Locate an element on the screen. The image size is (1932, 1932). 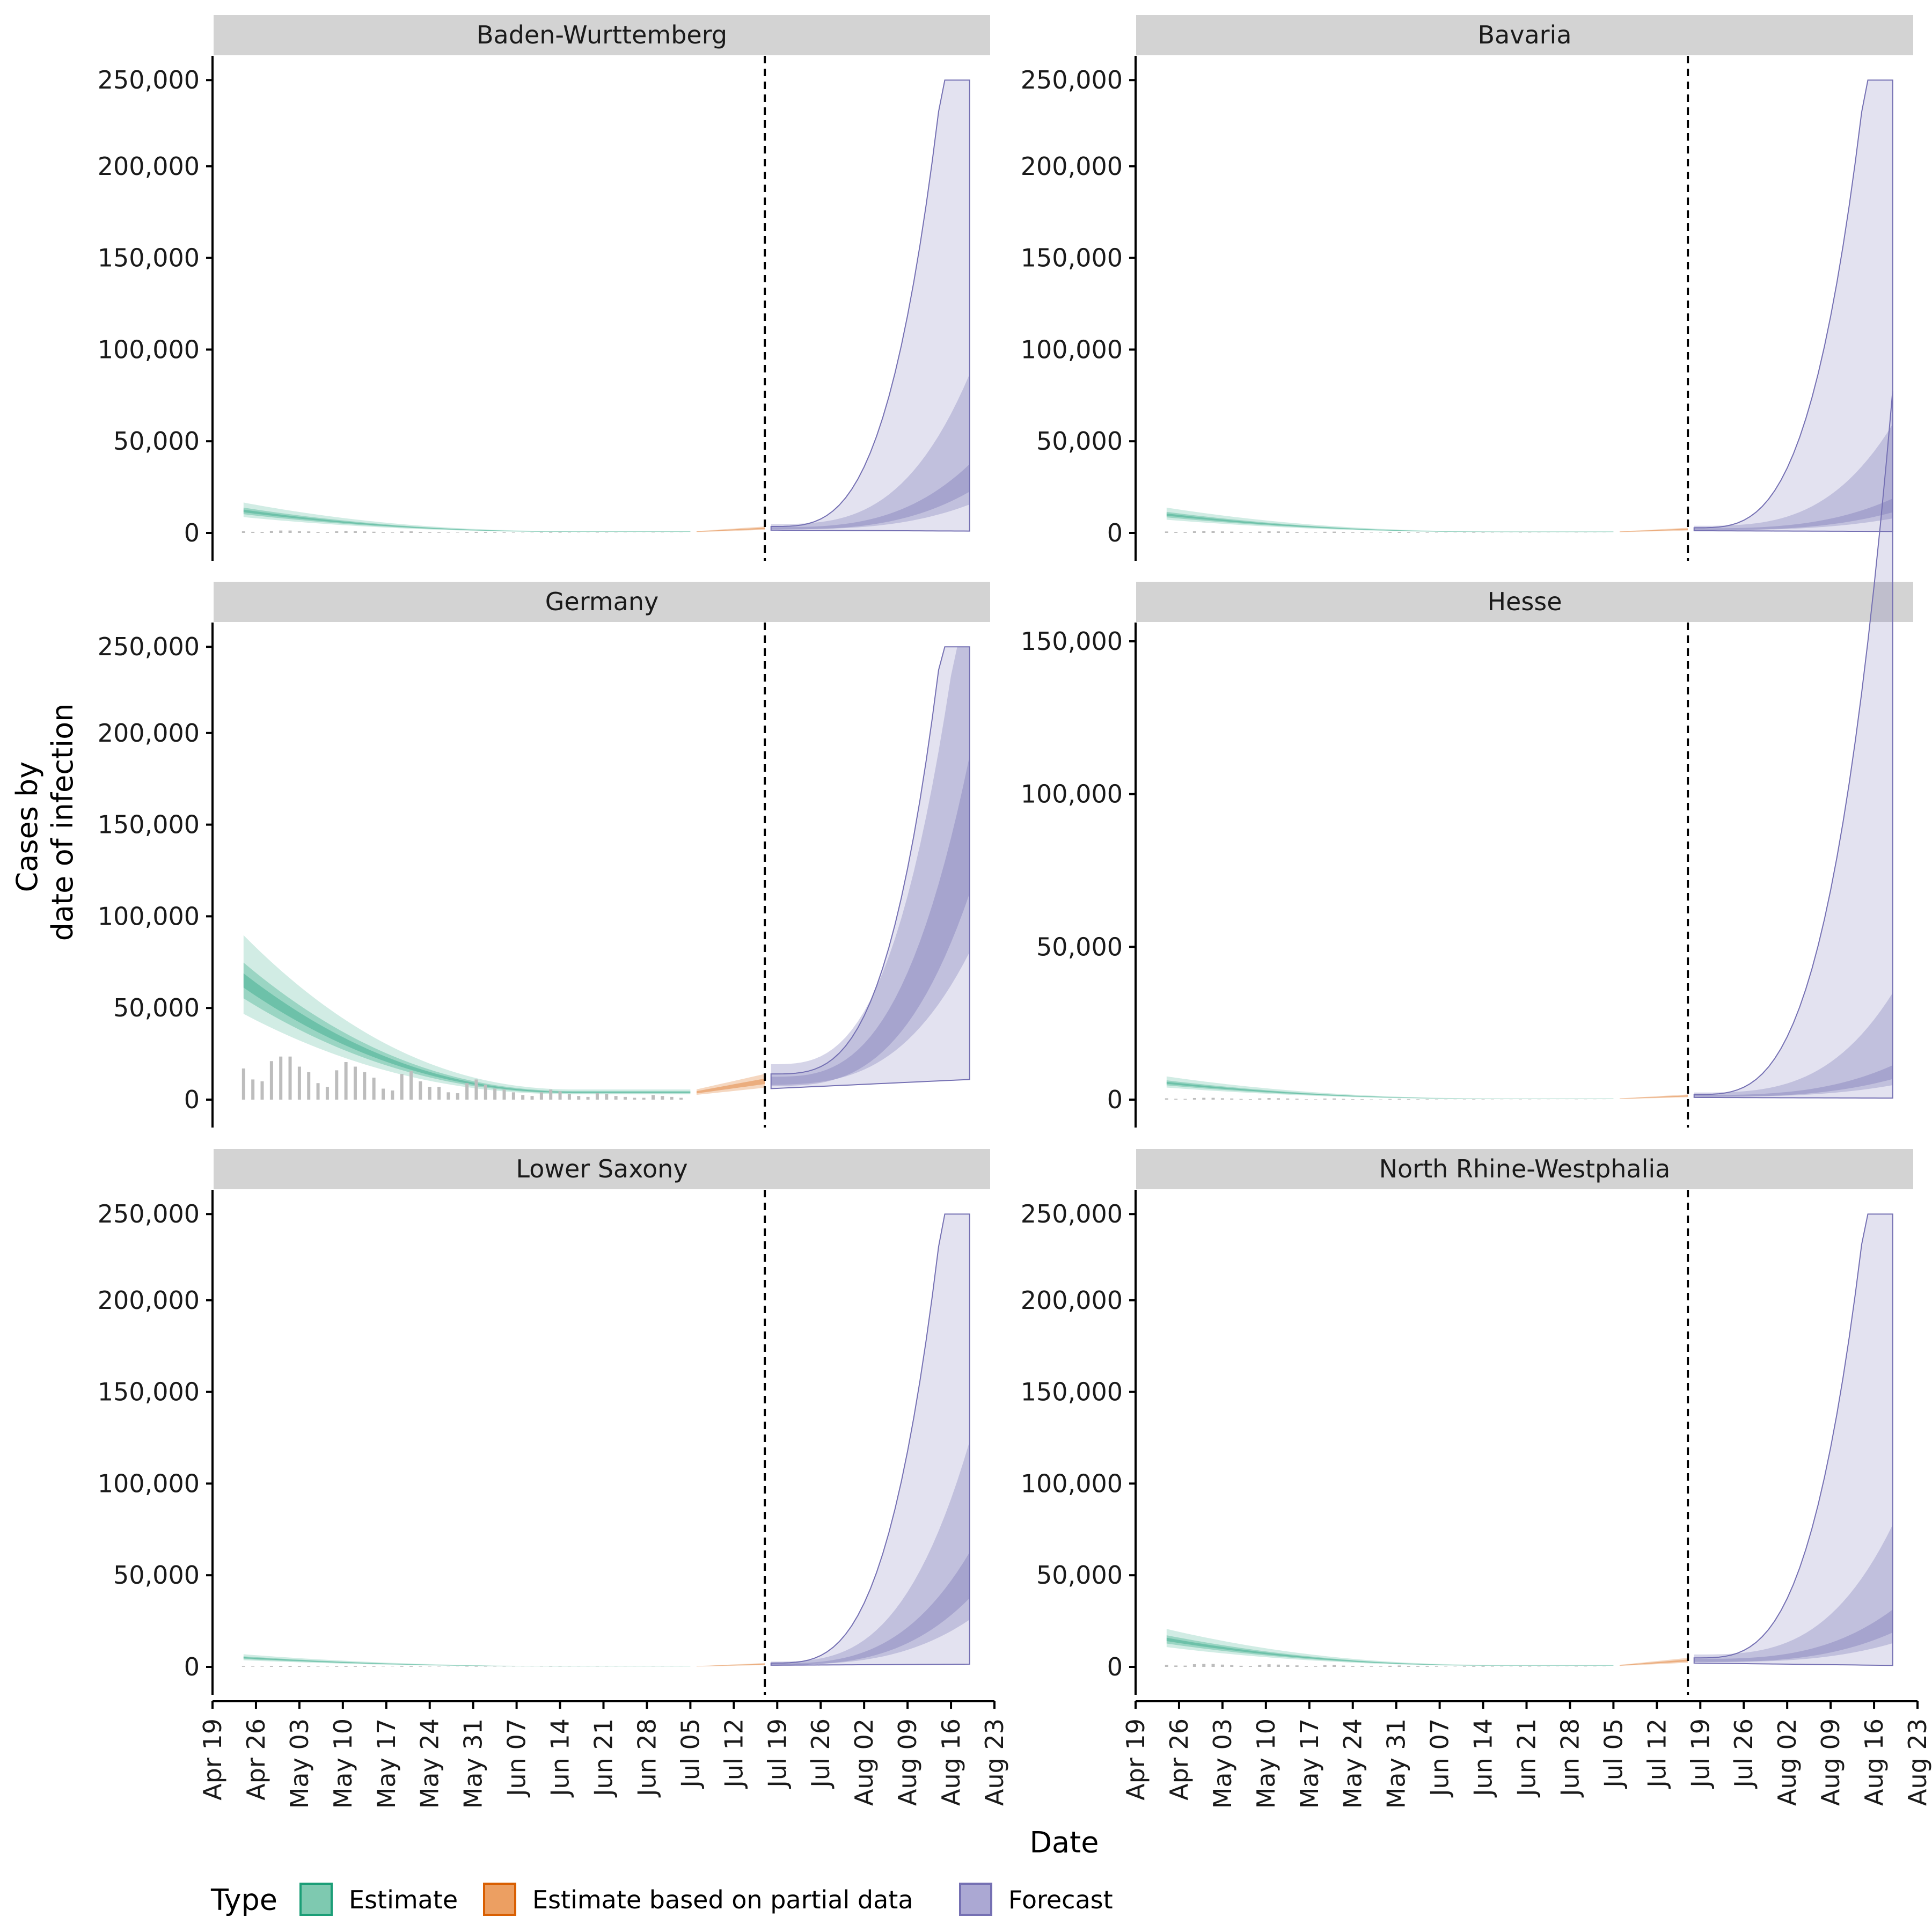
facet-strip-title: Baden-Wurttemberg is located at coordinates (602, 34).